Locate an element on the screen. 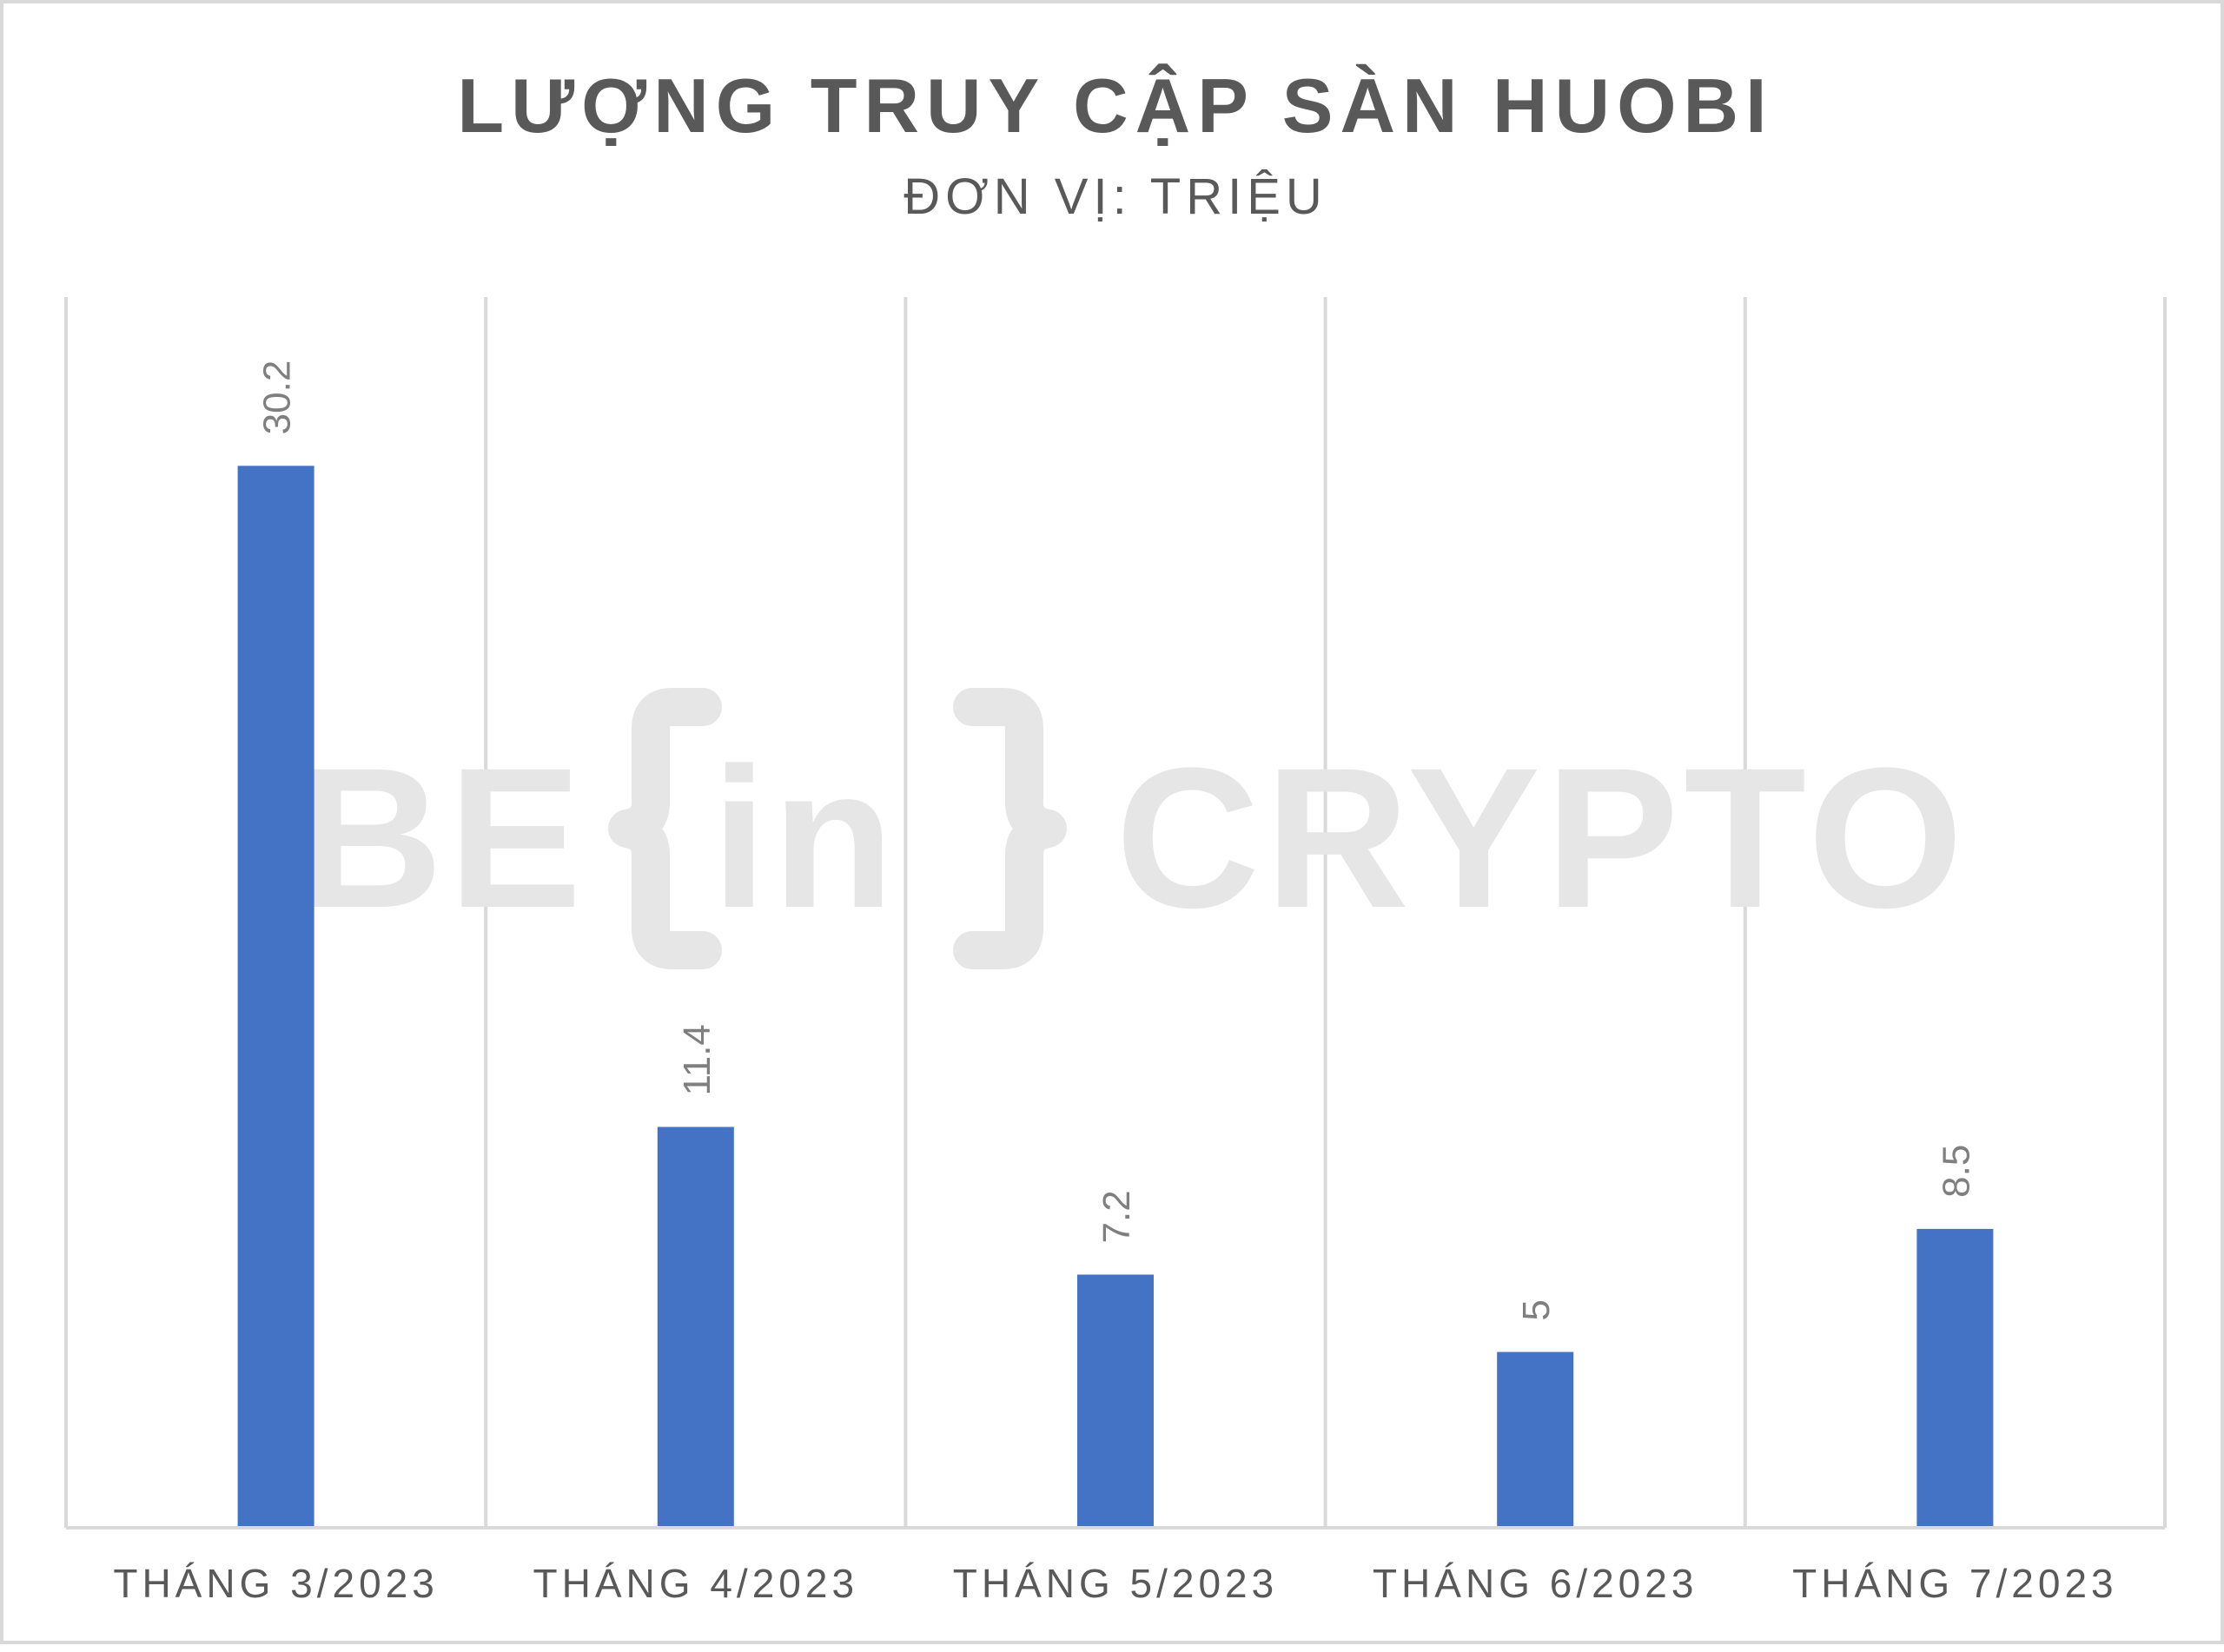 This screenshot has width=2224, height=1652. x-tick-label: THÁNG 3/2023 is located at coordinates (275, 1583).